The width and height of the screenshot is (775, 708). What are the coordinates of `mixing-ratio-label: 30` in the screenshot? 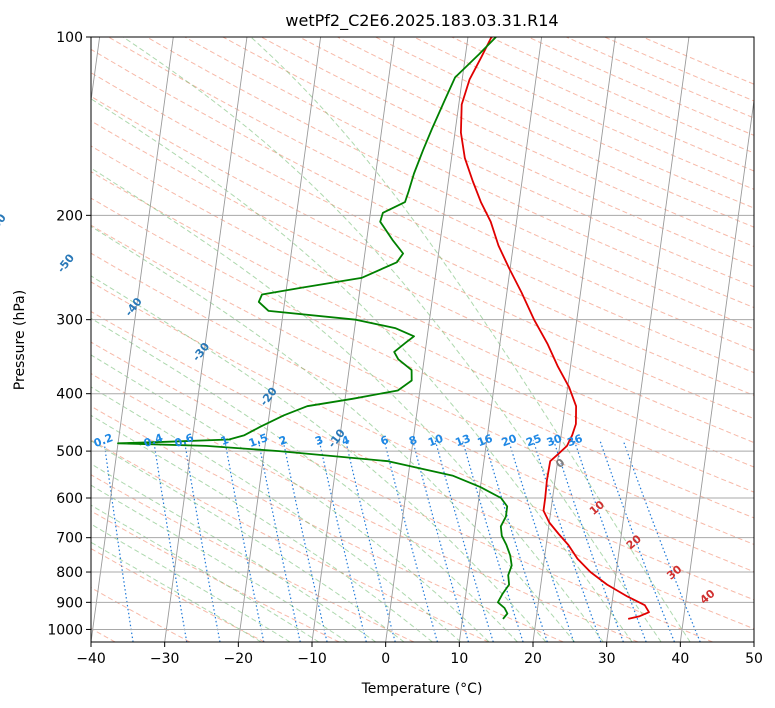 It's located at (554, 441).